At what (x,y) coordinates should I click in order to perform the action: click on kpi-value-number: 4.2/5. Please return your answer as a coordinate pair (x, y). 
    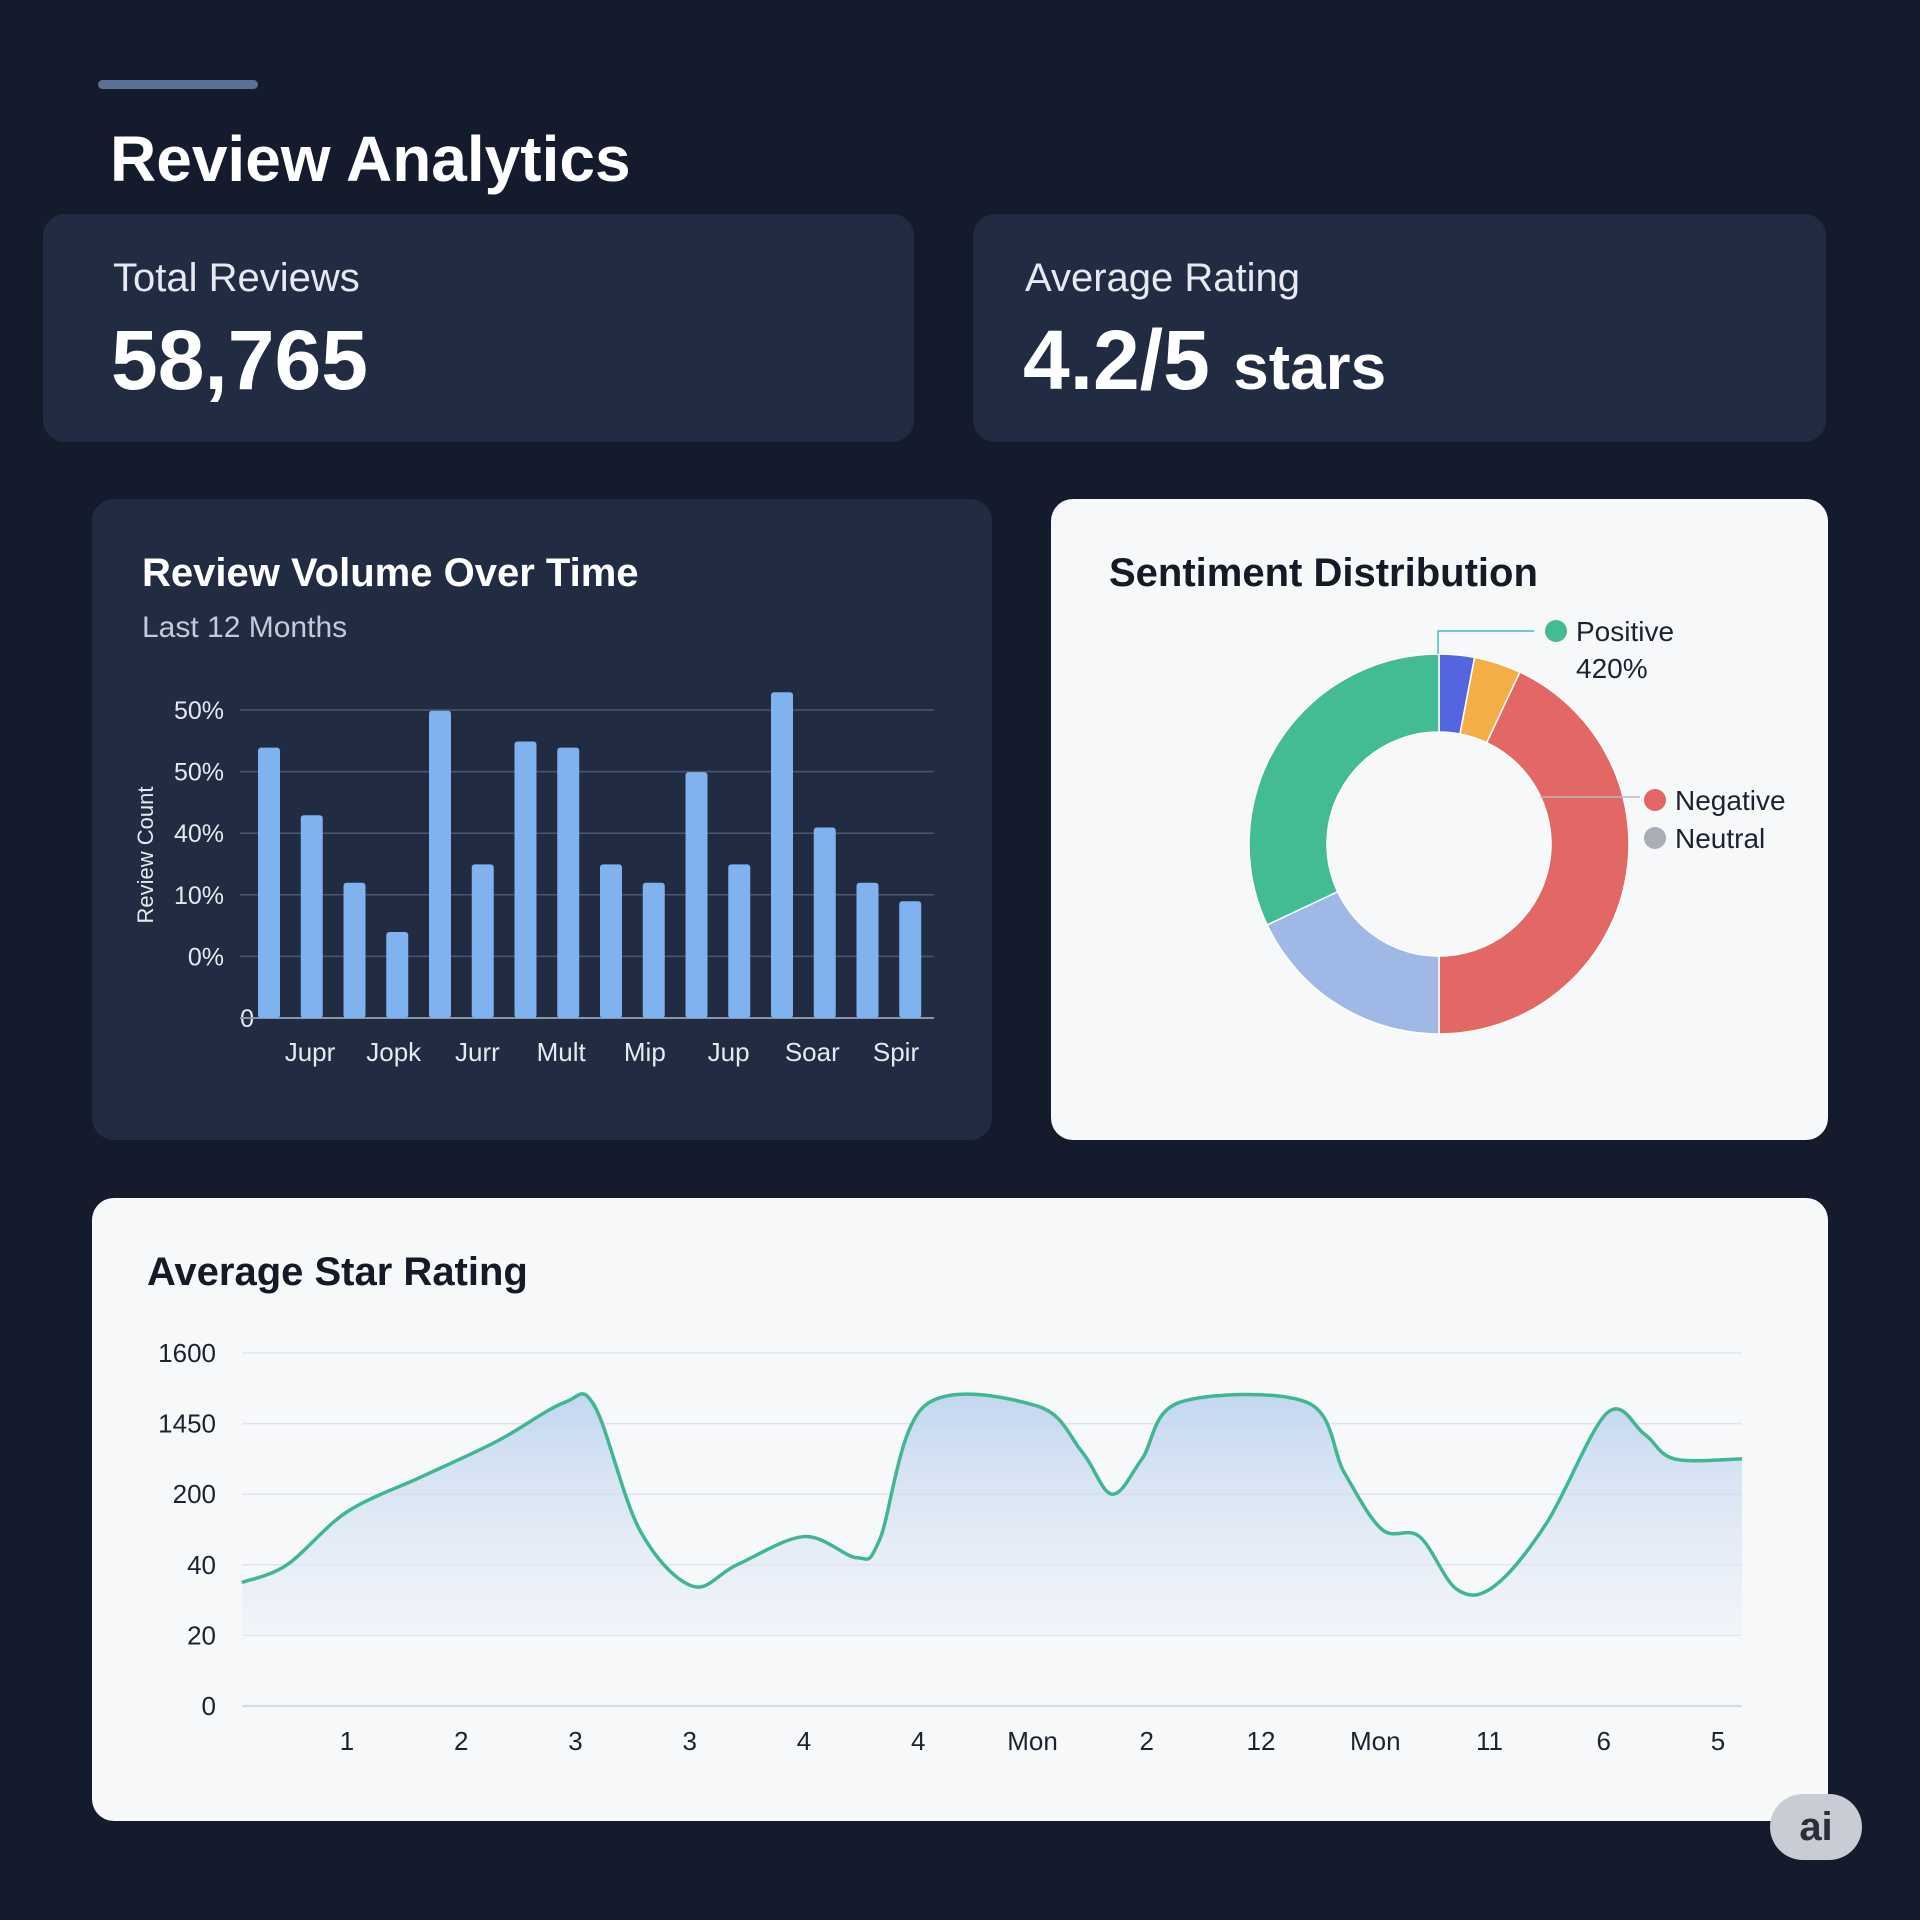
    Looking at the image, I should click on (1116, 360).